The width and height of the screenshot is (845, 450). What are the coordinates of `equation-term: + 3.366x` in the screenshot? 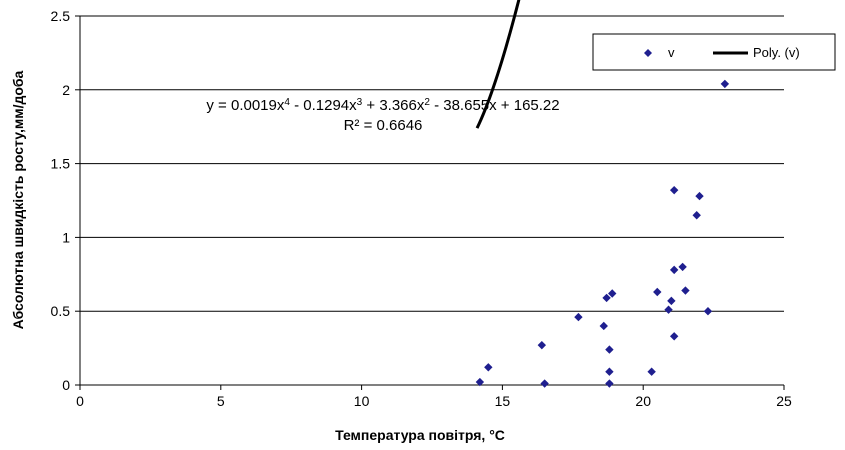 It's located at (393, 105).